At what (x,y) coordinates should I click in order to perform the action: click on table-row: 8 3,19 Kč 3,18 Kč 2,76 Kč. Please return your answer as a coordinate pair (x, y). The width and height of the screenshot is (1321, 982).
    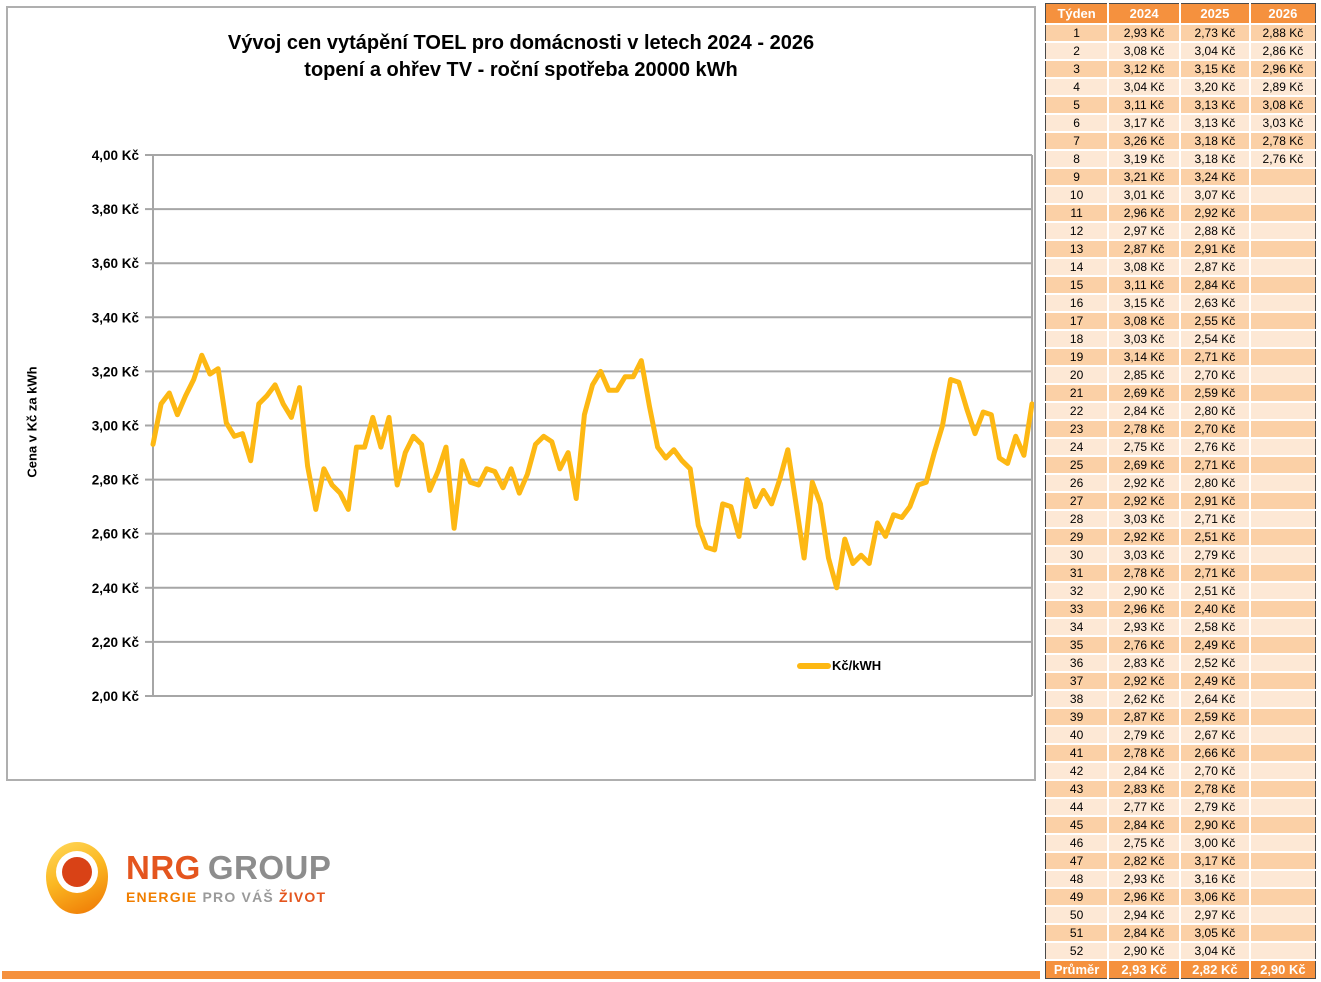
    Looking at the image, I should click on (1180, 159).